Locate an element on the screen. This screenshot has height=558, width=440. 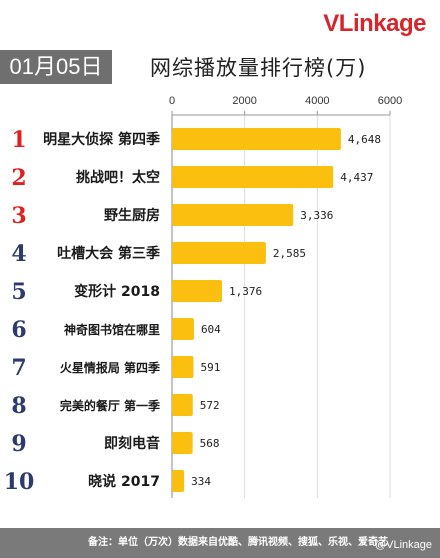
logo-inkage: inkage is located at coordinates (389, 23).